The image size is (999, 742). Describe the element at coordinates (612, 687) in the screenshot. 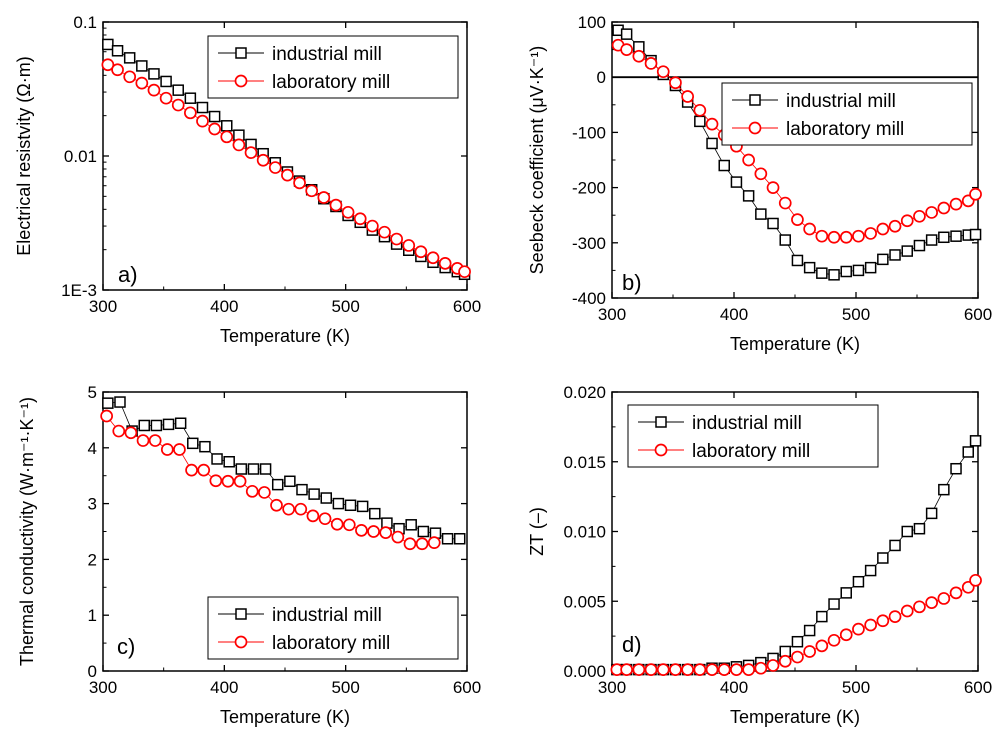

I see `x-tick-label: 300` at that location.